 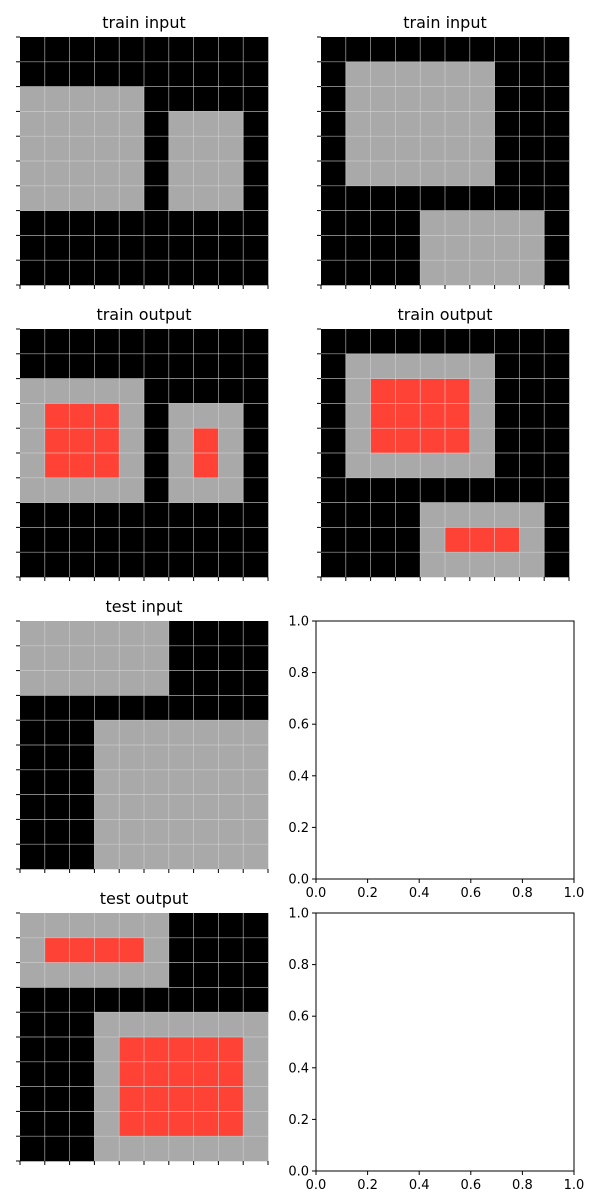 What do you see at coordinates (142, 443) in the screenshot?
I see `panel-3: train output` at bounding box center [142, 443].